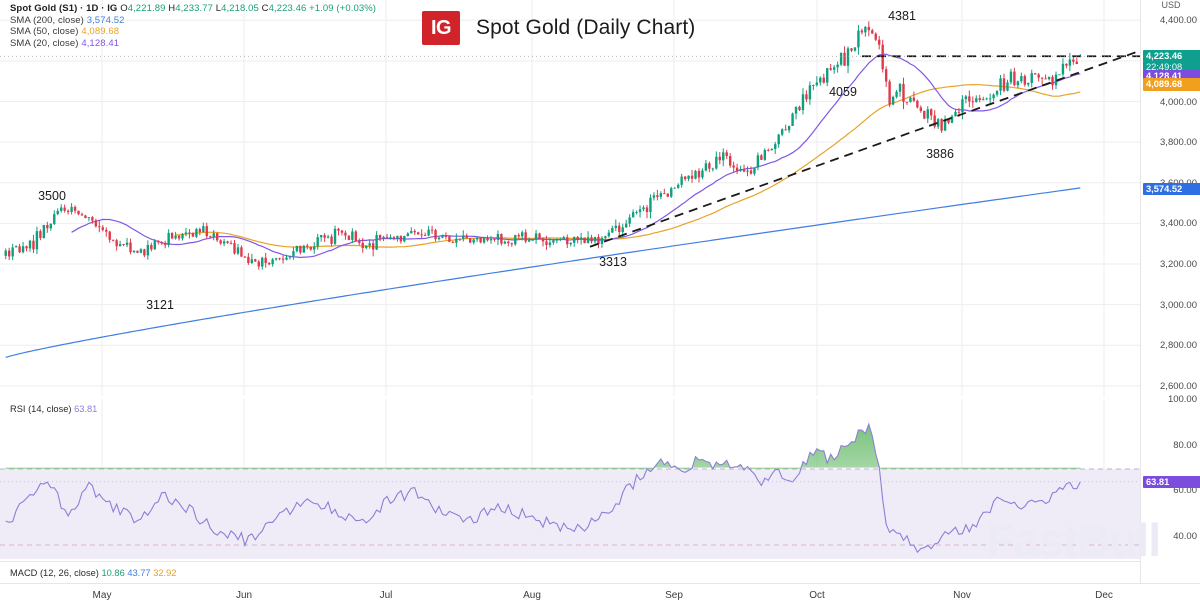 The height and width of the screenshot is (610, 1200). I want to click on macd-panel, so click(570, 572).